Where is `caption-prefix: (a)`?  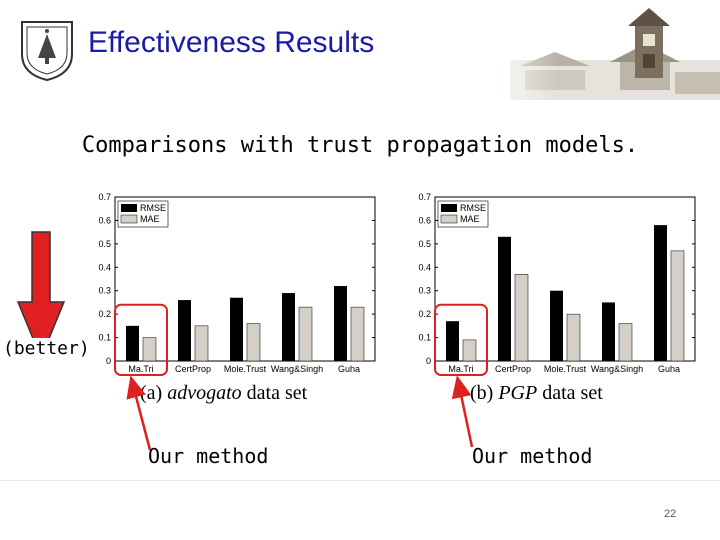 caption-prefix: (a) is located at coordinates (154, 393).